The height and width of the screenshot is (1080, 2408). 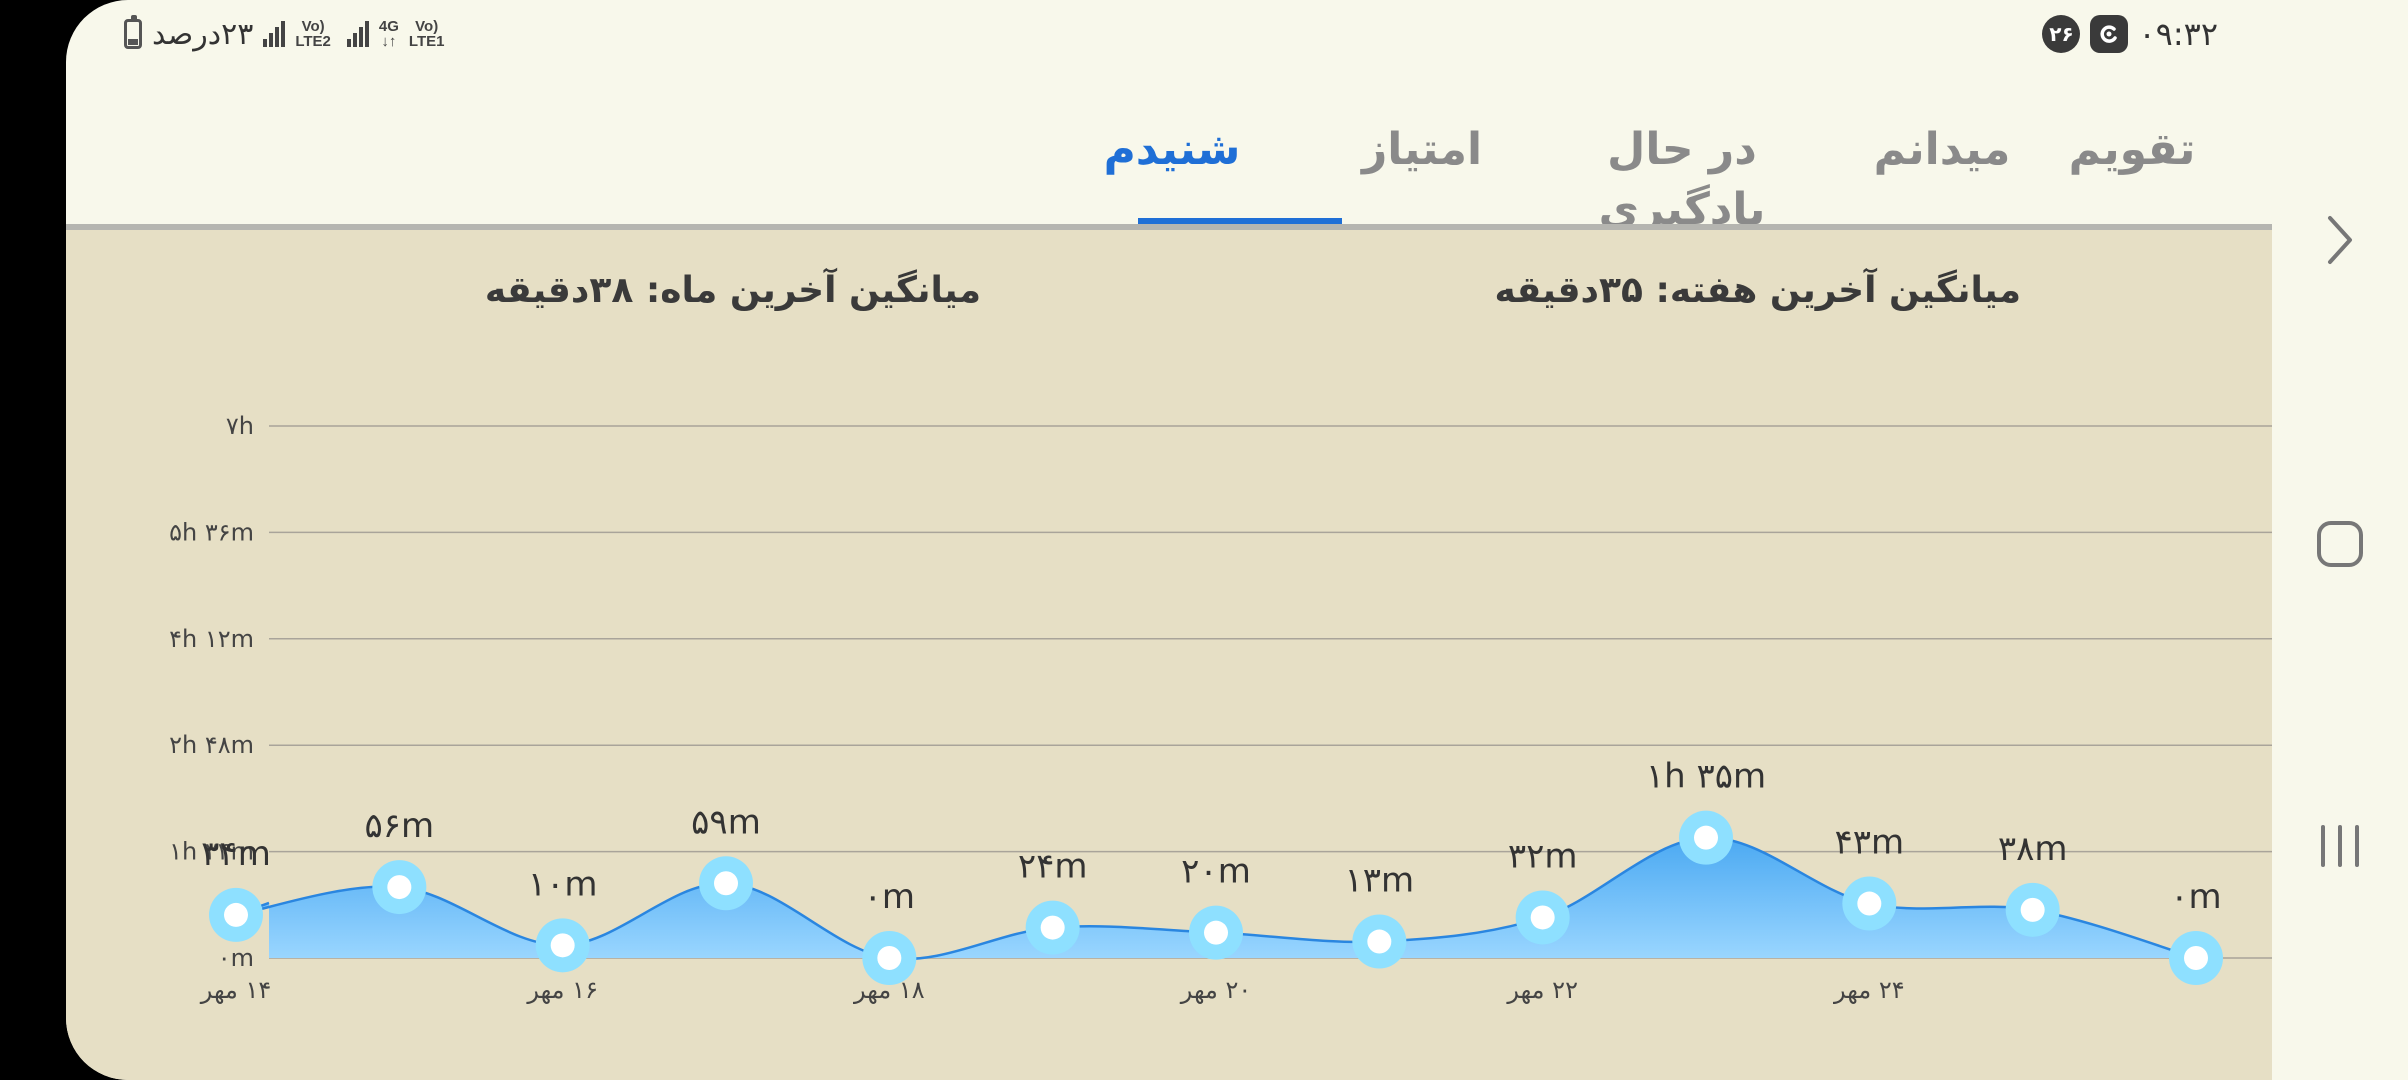 I want to click on weekly-average-text: میانگین آخرین هفته: ۳۵دقیقه, so click(x=1757, y=290).